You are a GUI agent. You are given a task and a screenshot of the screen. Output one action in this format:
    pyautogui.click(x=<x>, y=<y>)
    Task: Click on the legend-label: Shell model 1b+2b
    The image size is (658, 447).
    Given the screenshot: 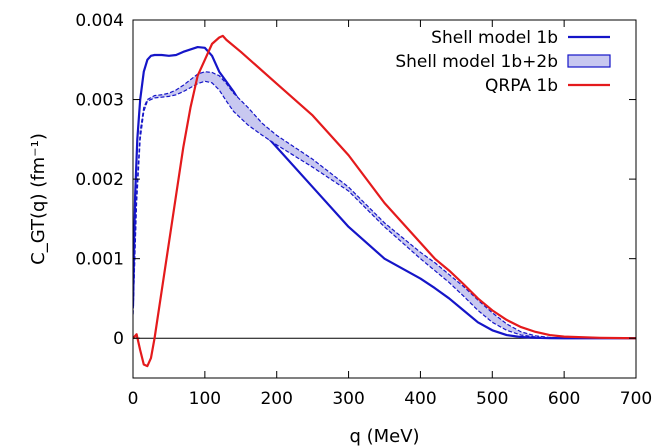 What is the action you would take?
    pyautogui.click(x=476, y=62)
    